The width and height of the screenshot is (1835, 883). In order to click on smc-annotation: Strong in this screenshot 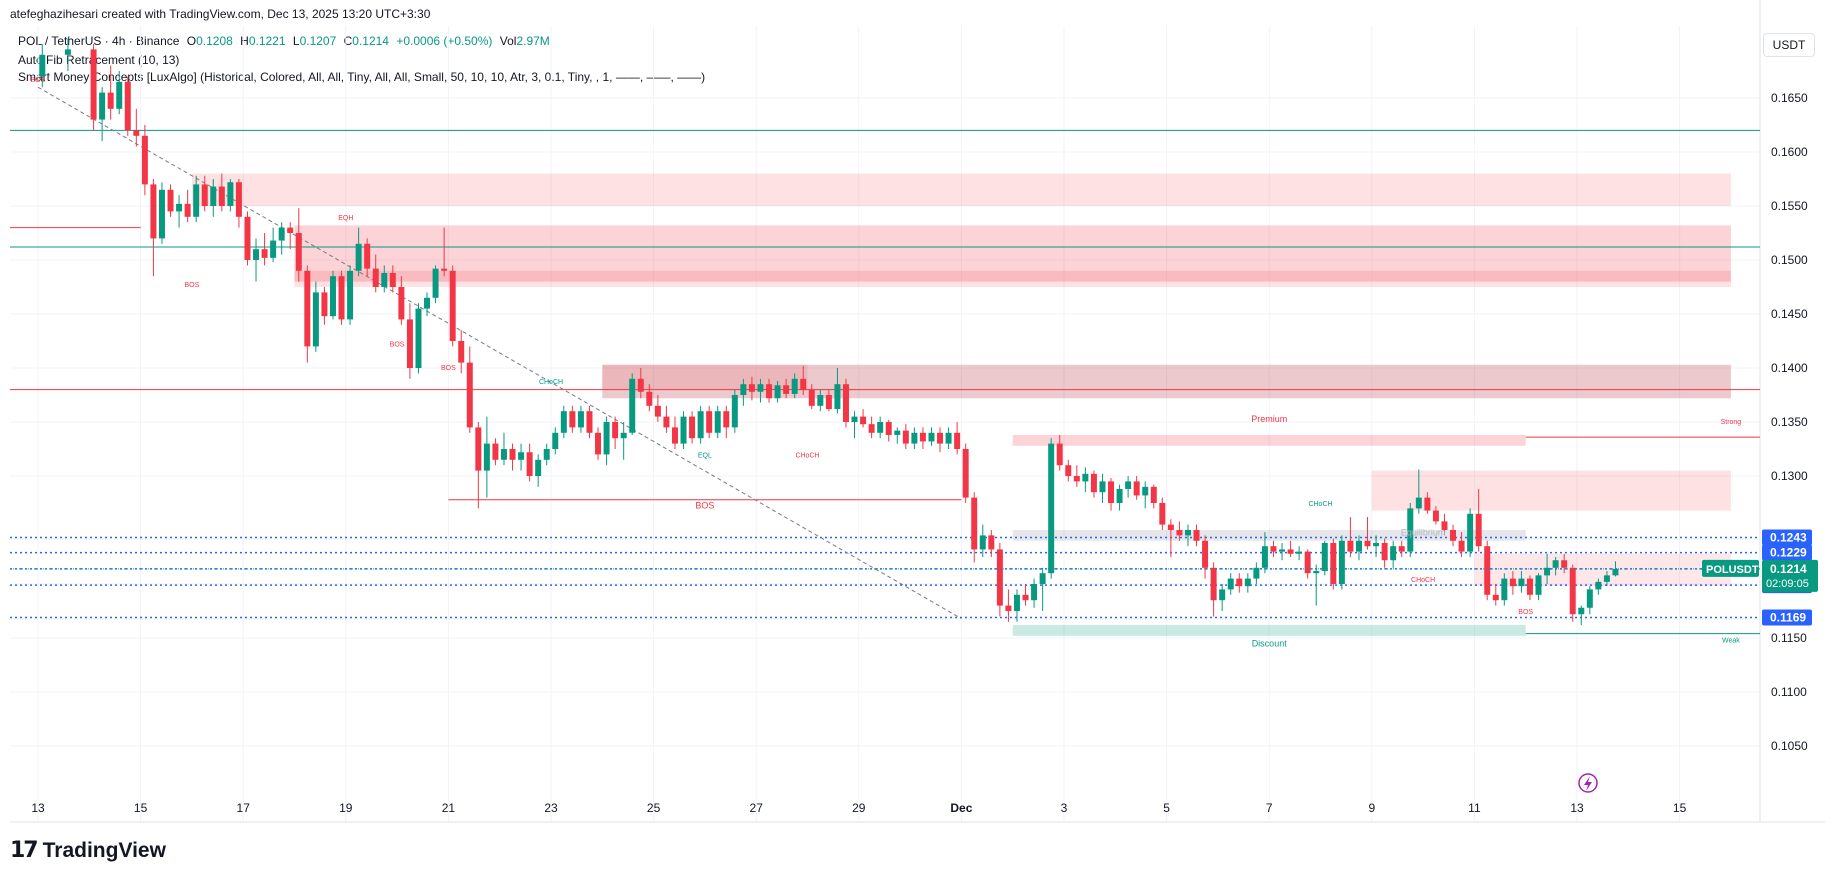, I will do `click(1731, 422)`.